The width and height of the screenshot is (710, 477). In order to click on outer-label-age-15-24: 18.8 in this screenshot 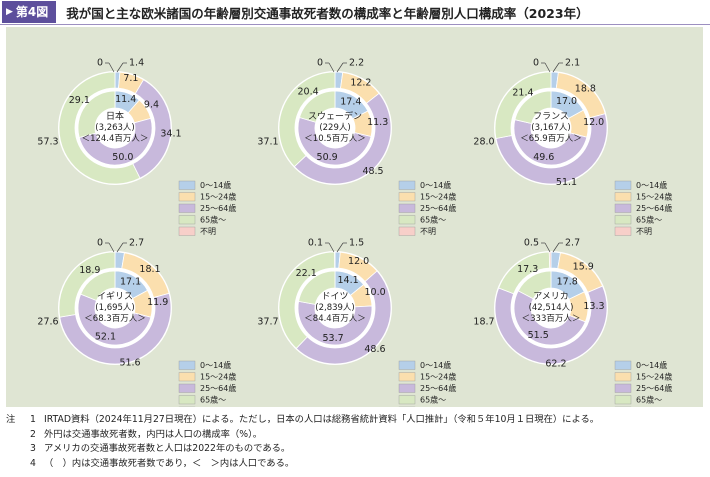, I will do `click(585, 88)`.